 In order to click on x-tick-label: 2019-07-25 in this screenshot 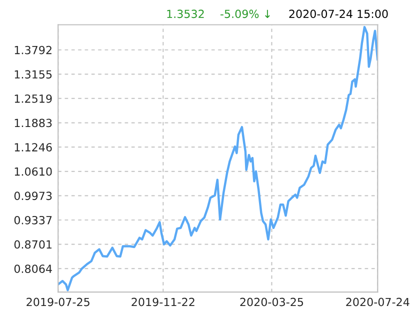, I will do `click(58, 302)`.